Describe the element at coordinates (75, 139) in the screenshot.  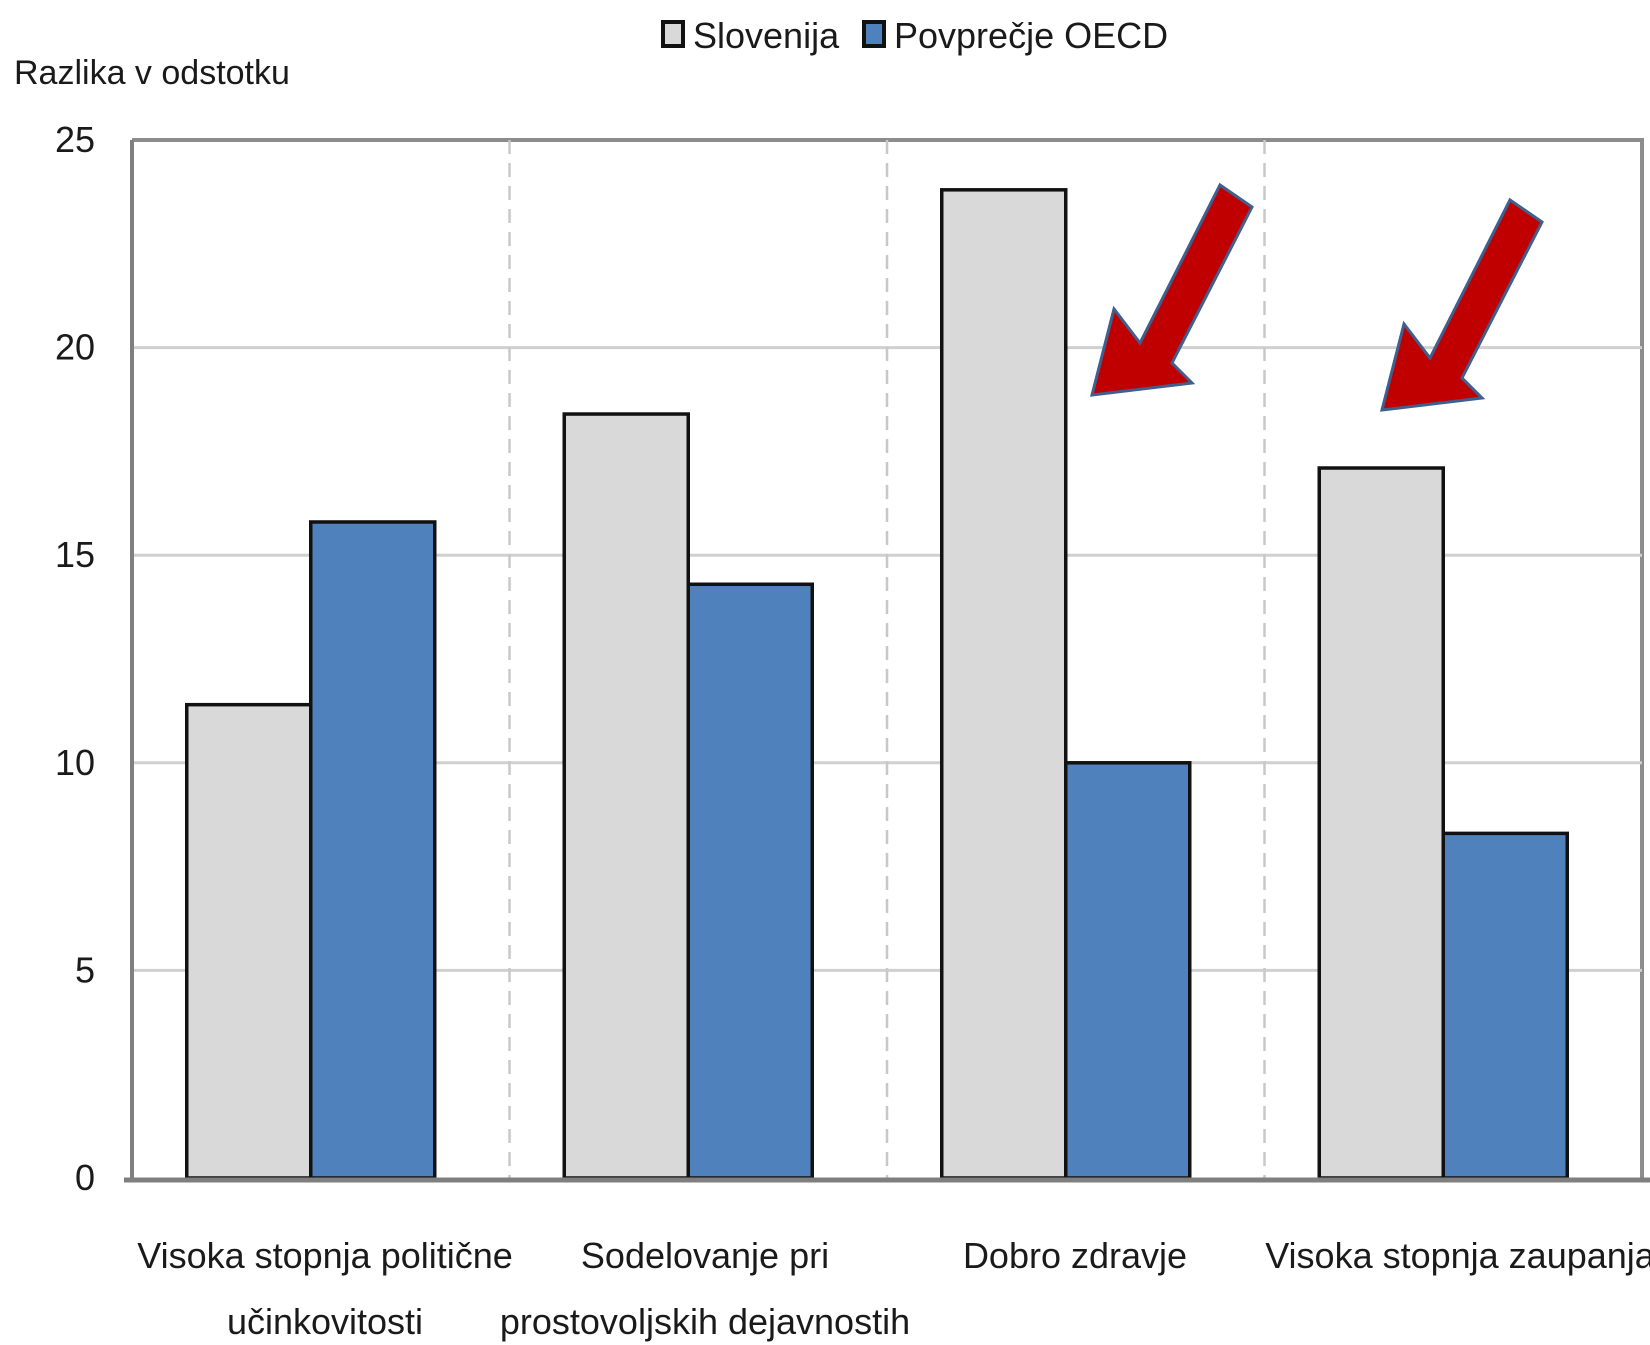
I see `y-tick-label: 25` at that location.